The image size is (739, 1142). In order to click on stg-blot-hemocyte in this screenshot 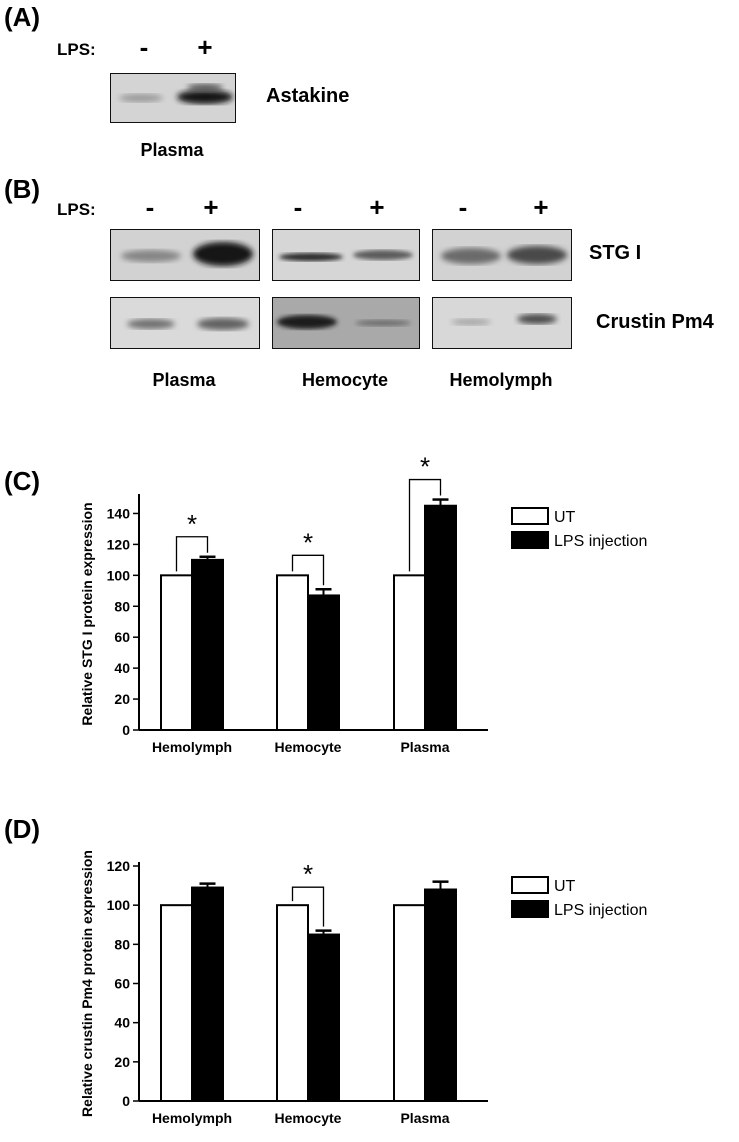, I will do `click(346, 255)`.